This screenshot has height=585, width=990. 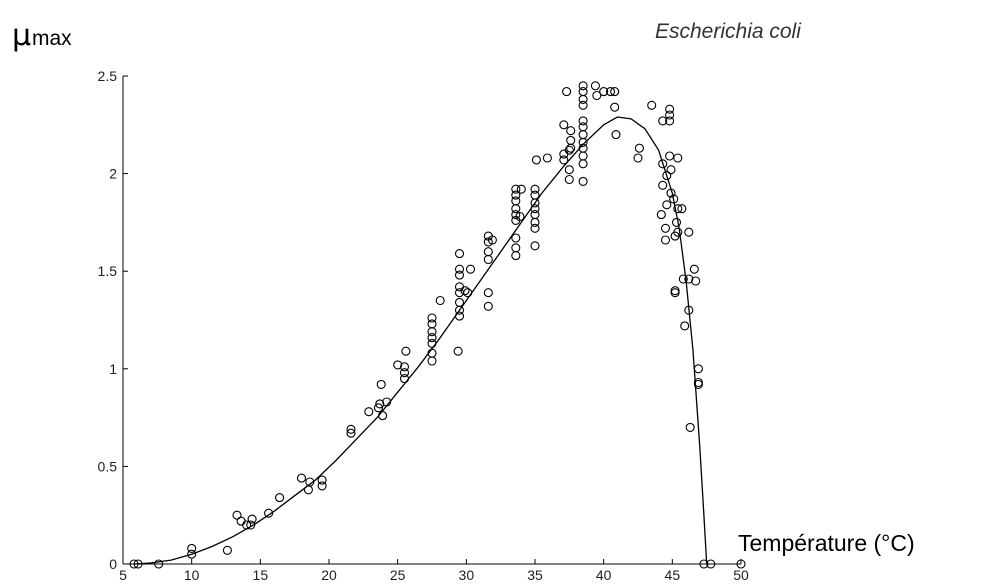 I want to click on x-axis-label: Température (°C), so click(x=826, y=543).